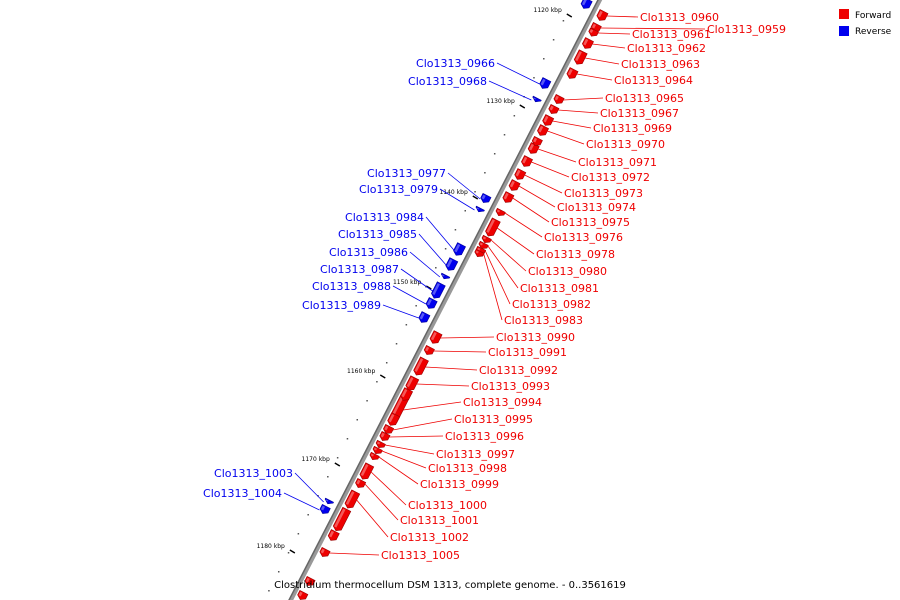 This screenshot has width=900, height=600. Describe the element at coordinates (603, 193) in the screenshot. I see `forward-gene-label: Clo1313_0973` at that location.